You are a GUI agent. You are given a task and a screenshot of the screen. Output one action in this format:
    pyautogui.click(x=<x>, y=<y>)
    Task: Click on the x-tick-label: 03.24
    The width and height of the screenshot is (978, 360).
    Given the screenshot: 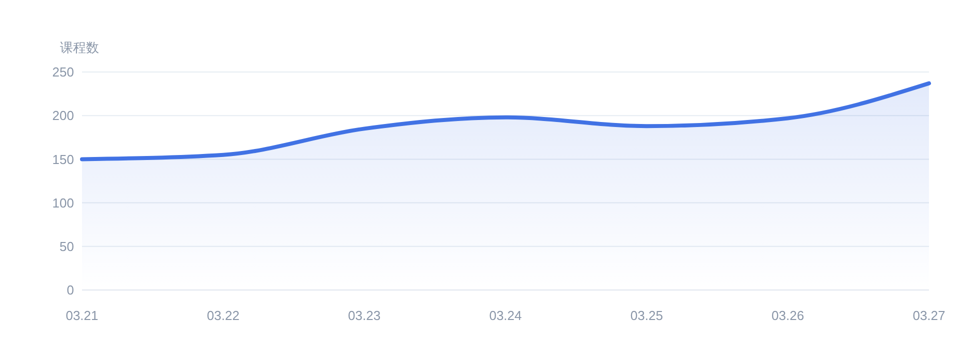 What is the action you would take?
    pyautogui.click(x=505, y=315)
    